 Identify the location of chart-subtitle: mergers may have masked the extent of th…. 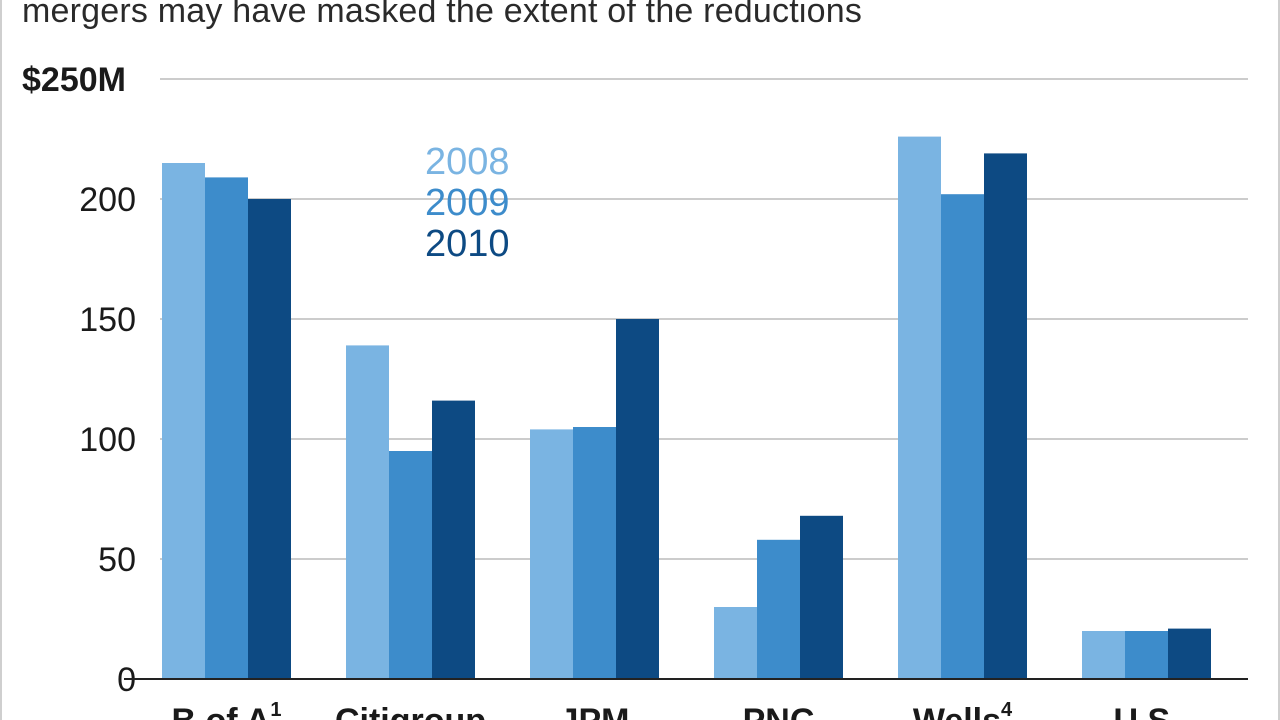
(442, 15).